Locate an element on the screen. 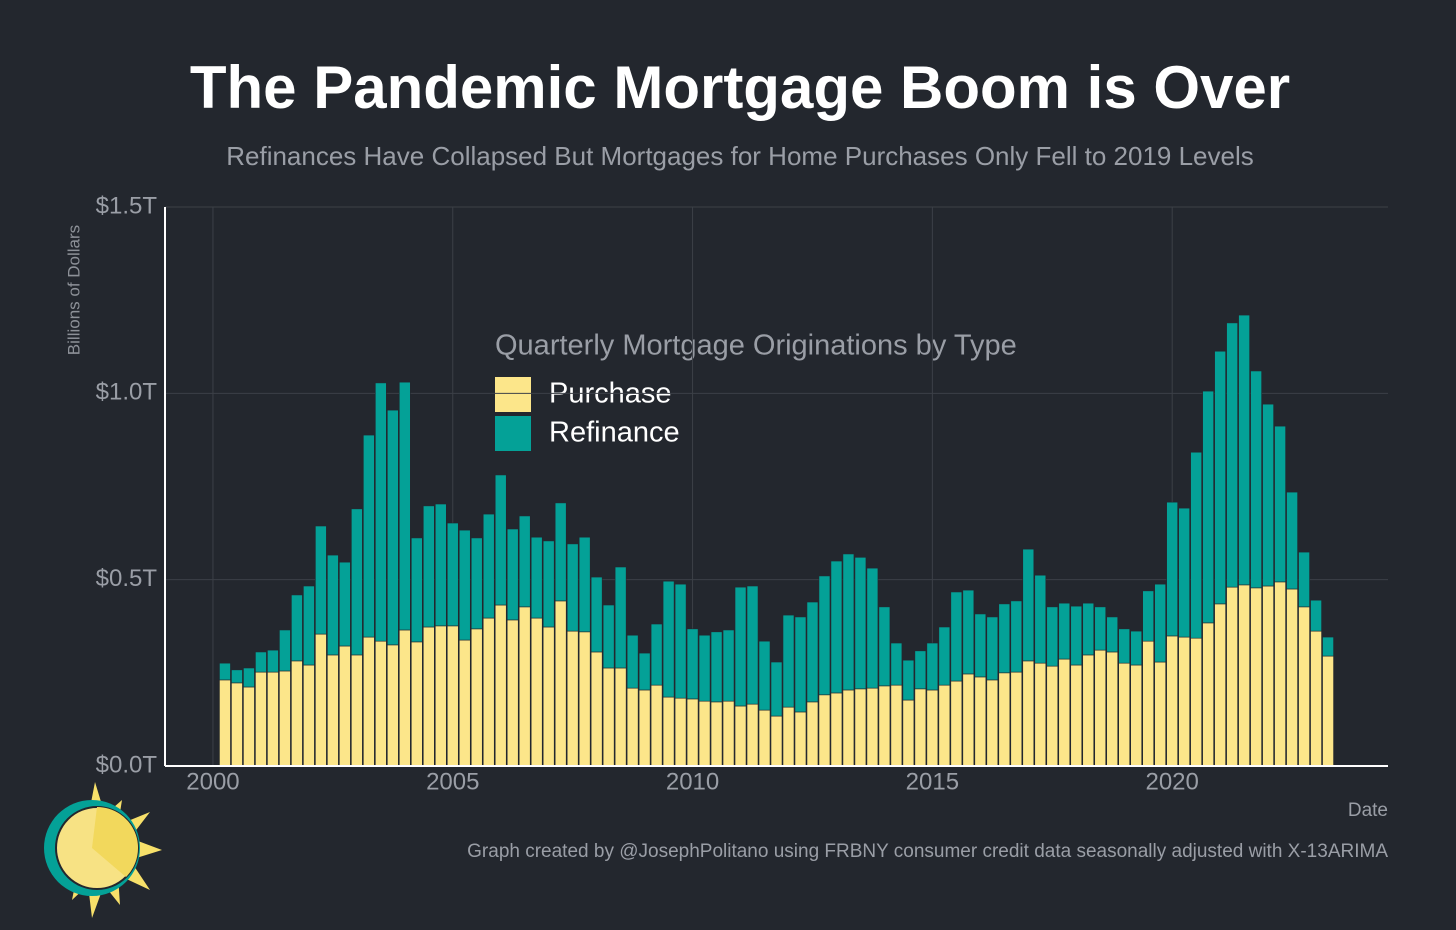 Image resolution: width=1456 pixels, height=930 pixels. y-tick-label: $0.0T is located at coordinates (127, 764).